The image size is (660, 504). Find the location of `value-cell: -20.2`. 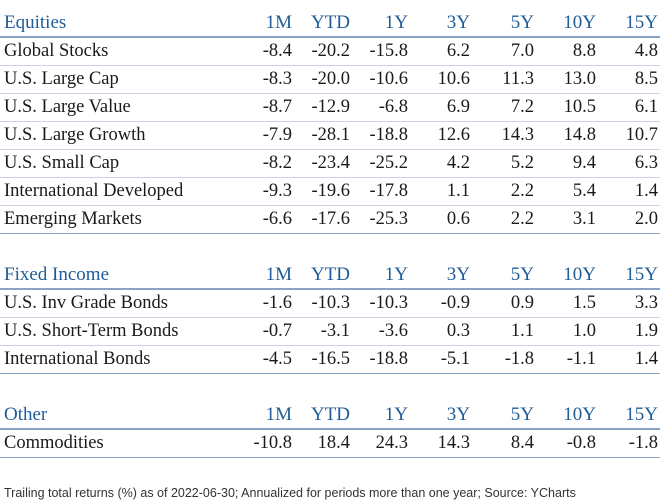

value-cell: -20.2 is located at coordinates (330, 51).